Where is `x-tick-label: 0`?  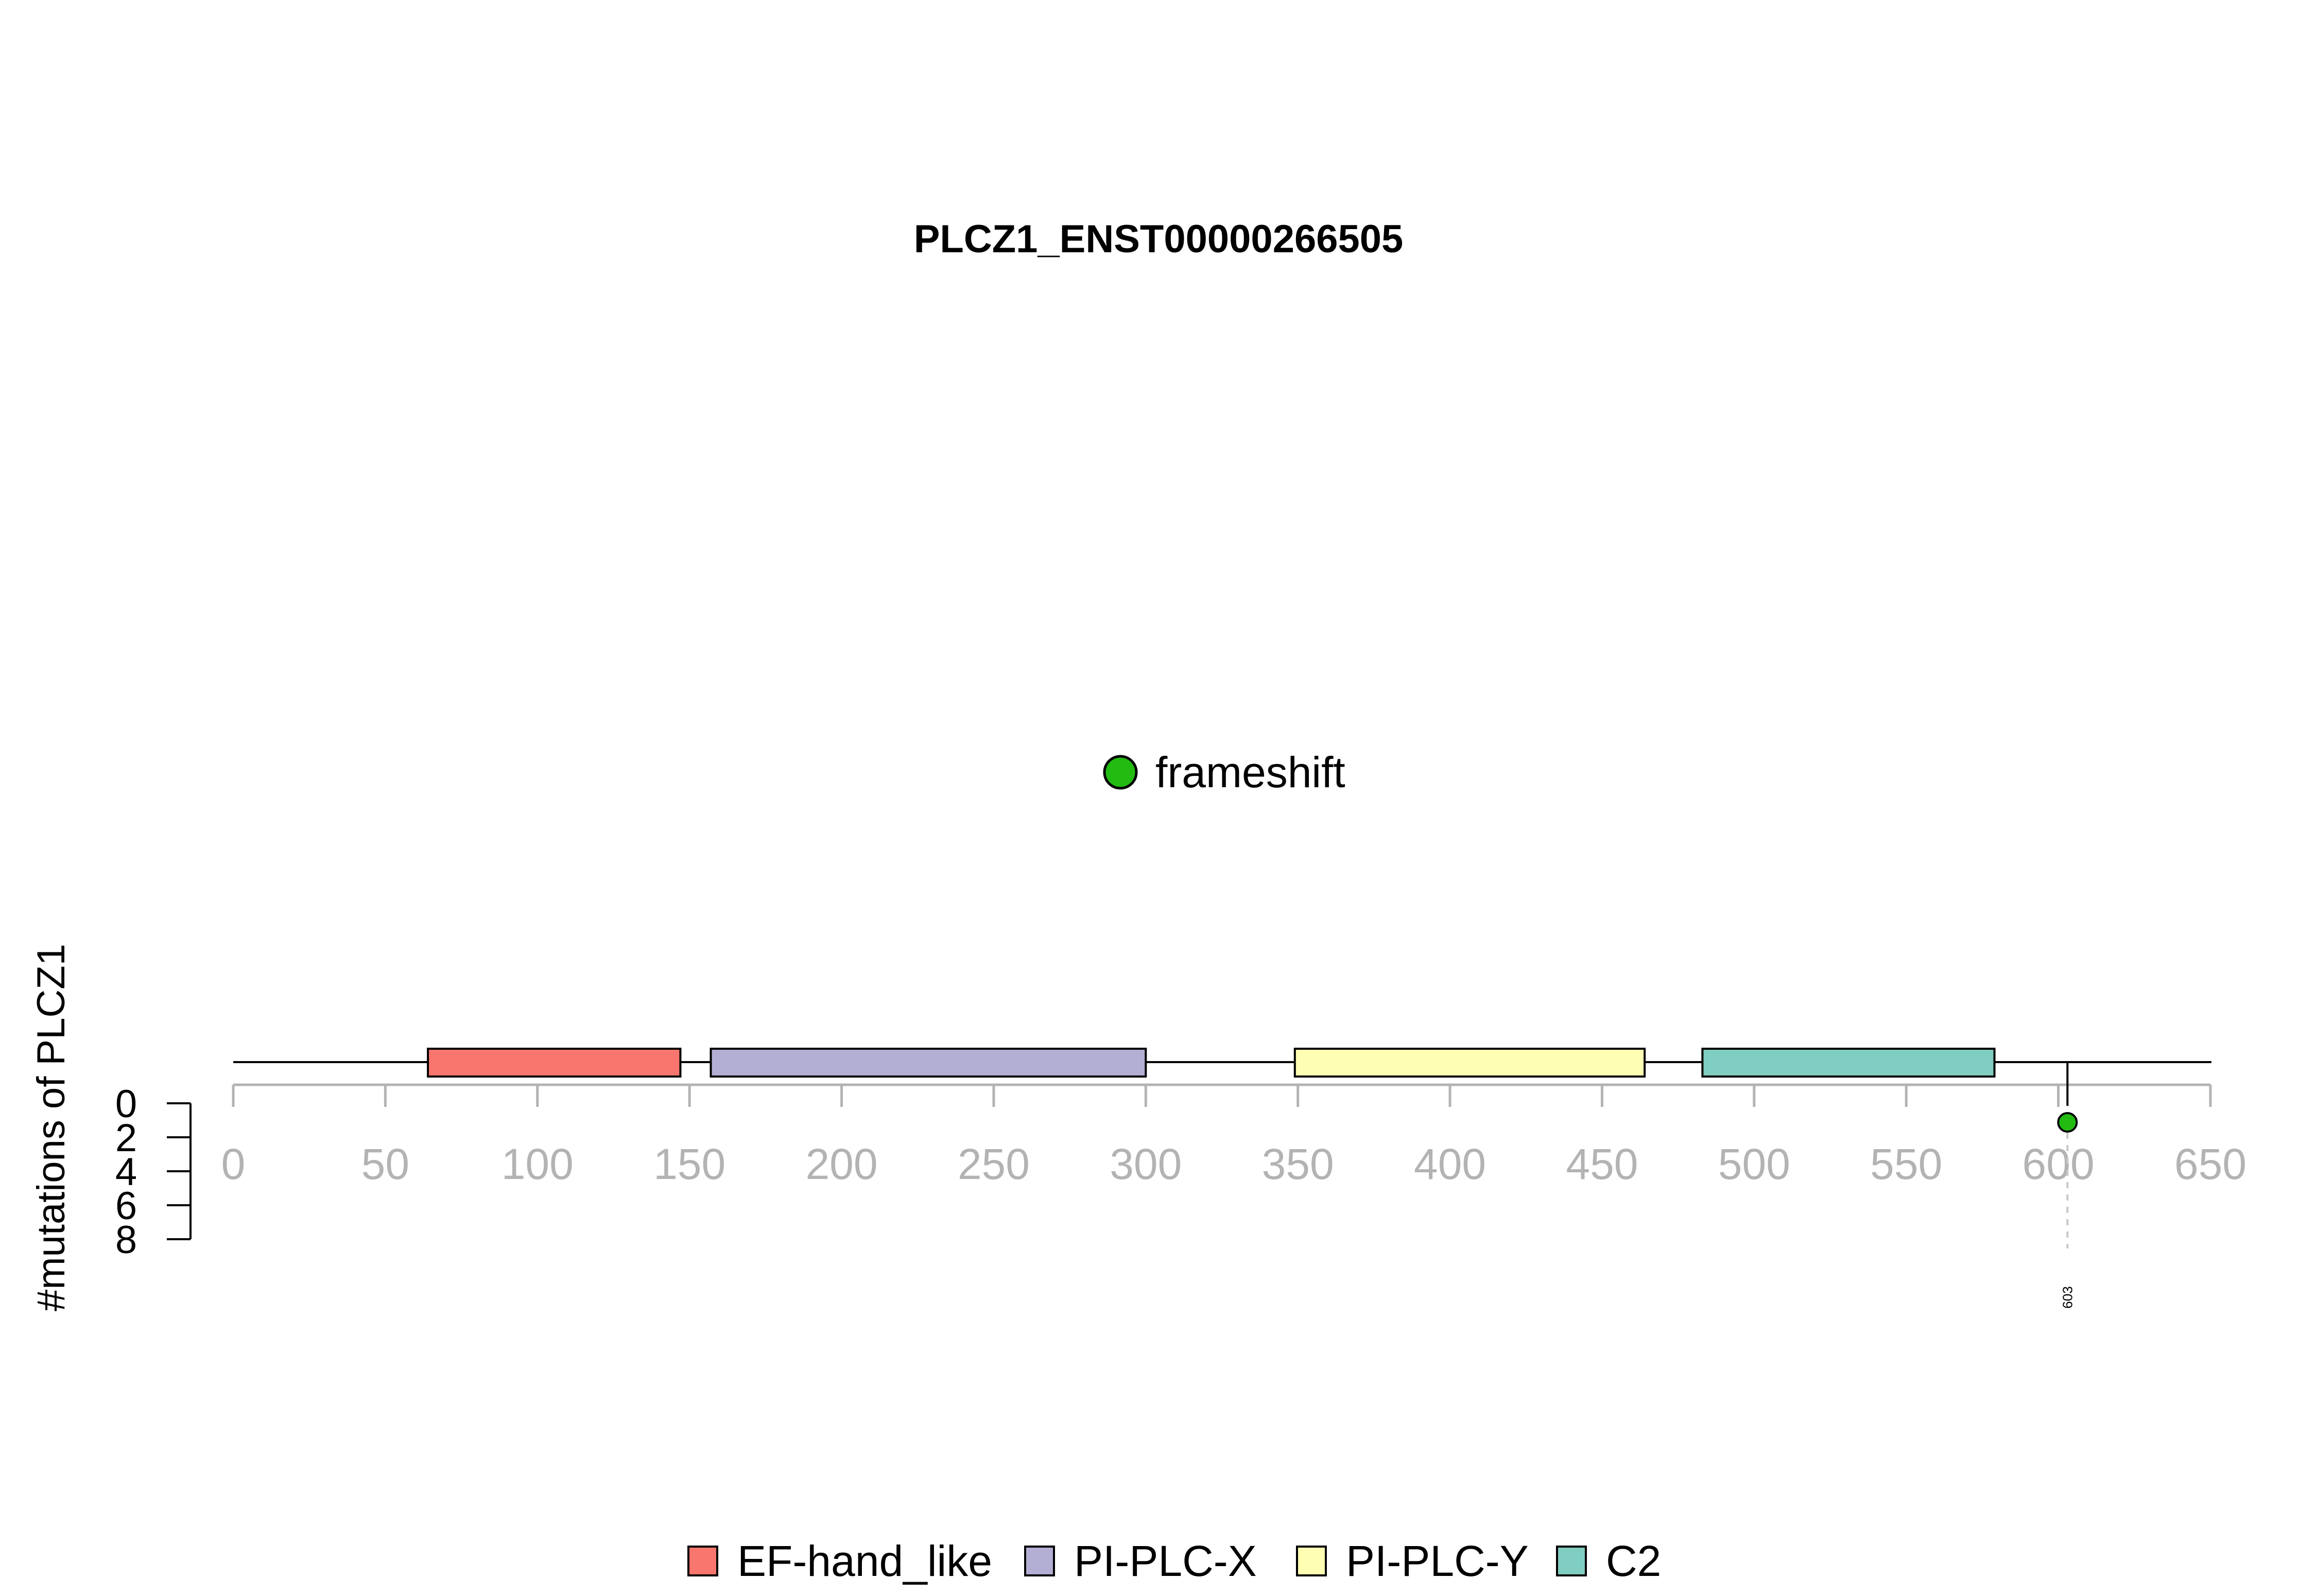 x-tick-label: 0 is located at coordinates (233, 1164).